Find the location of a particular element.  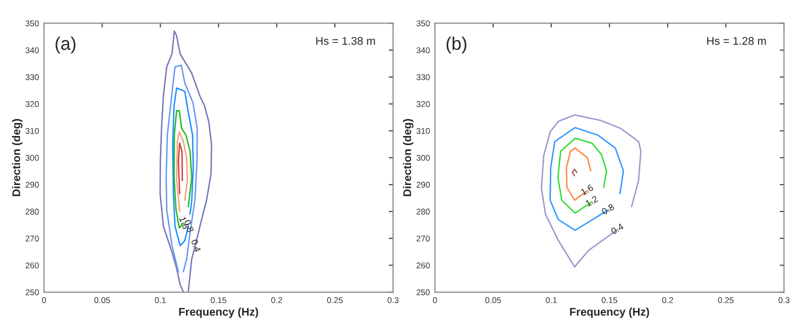

annotation: Hs = 1.38 m is located at coordinates (345, 40).